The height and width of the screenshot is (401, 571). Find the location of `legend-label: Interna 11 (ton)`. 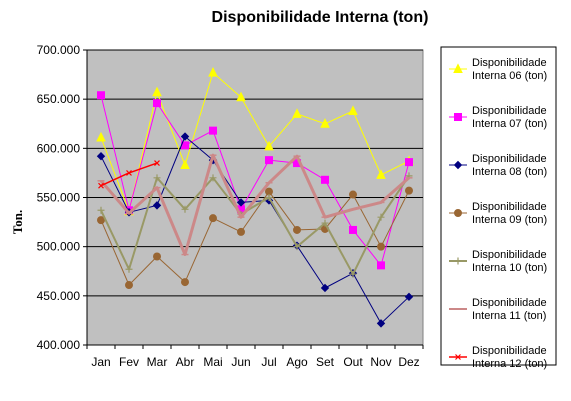

legend-label: Interna 11 (ton) is located at coordinates (509, 316).